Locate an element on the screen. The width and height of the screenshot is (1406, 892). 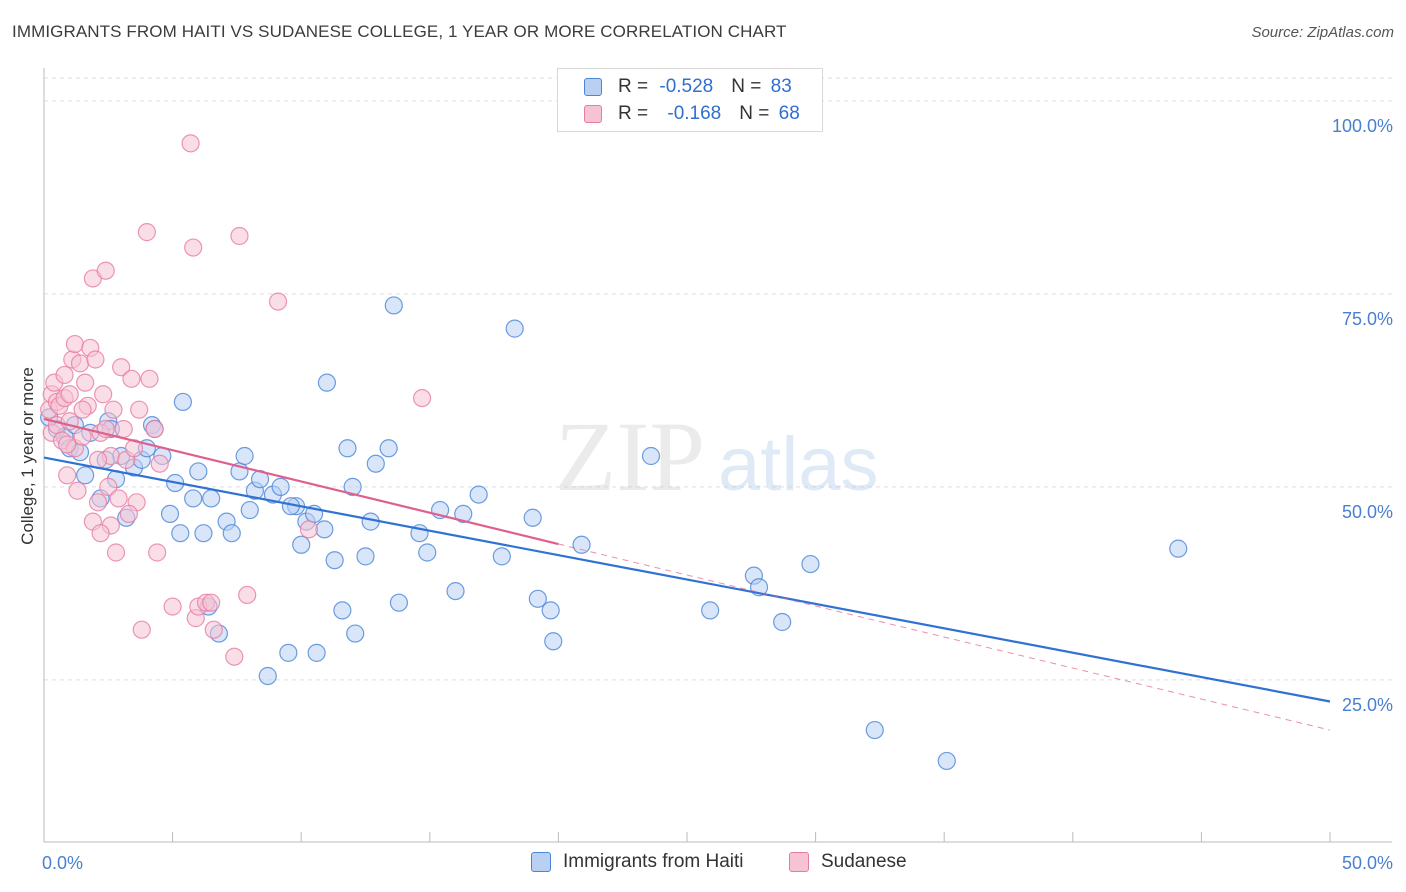
legend-swatch-sudanese is located at coordinates (593, 114).